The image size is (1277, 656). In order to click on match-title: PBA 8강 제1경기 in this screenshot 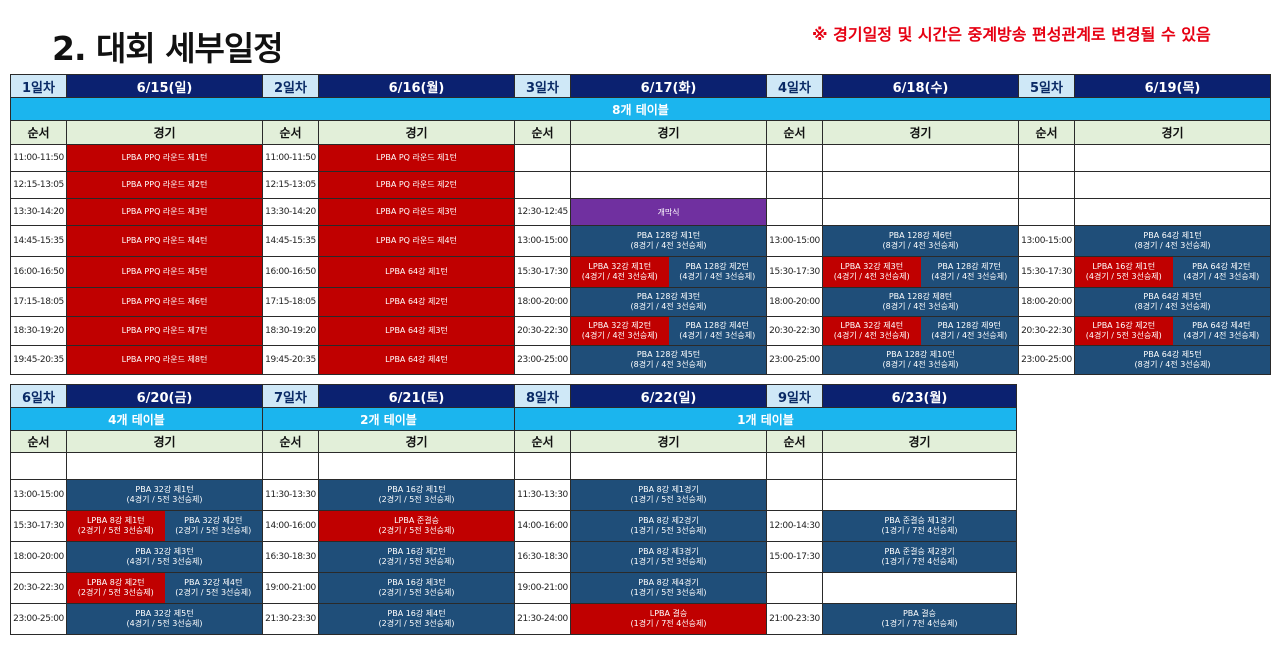, I will do `click(668, 489)`.